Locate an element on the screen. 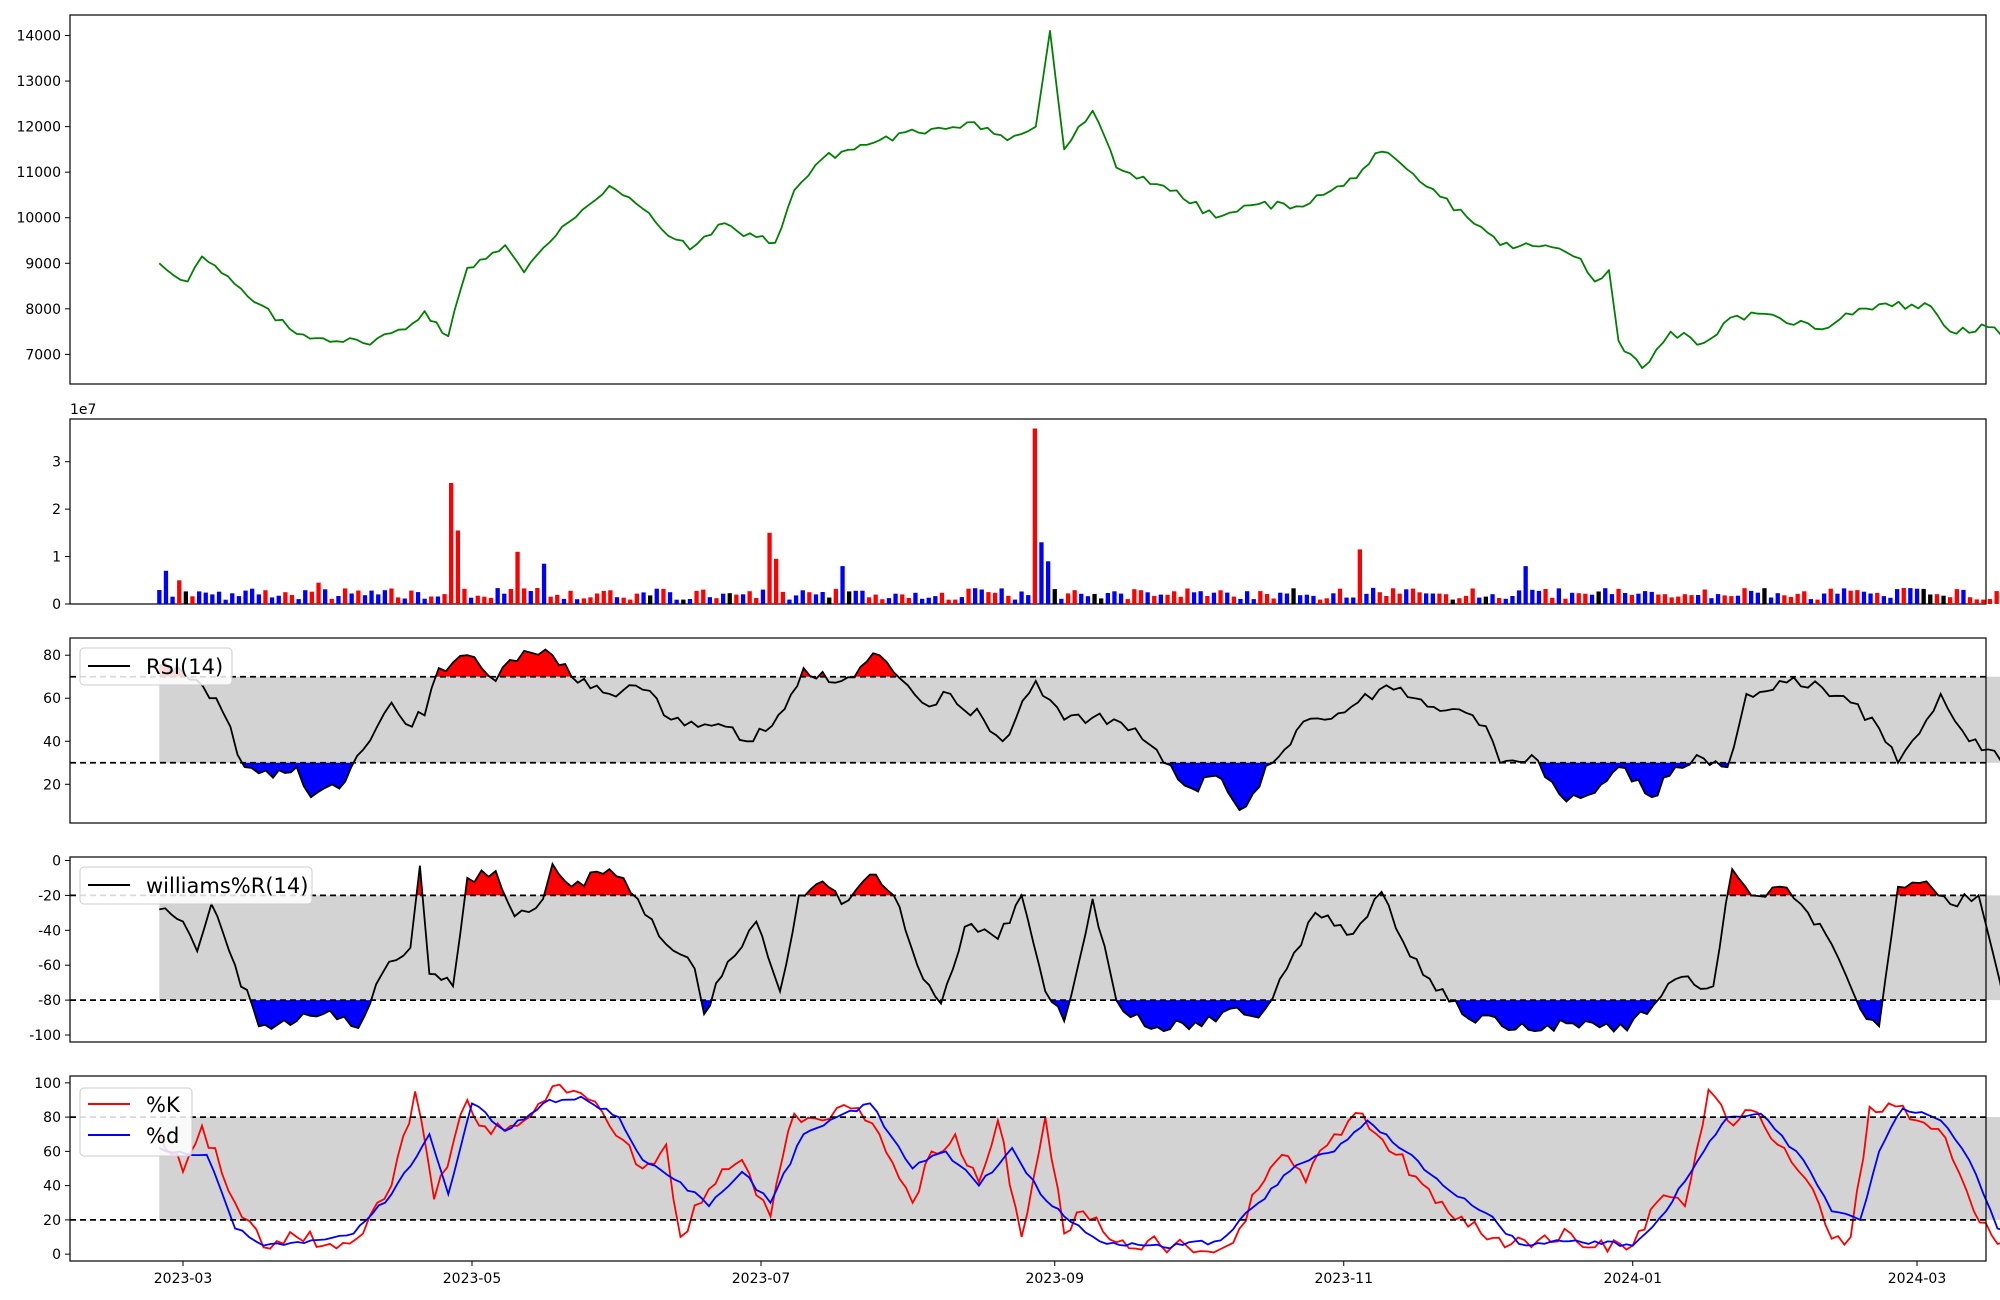  price-ytick-label: 12000 is located at coordinates (38, 128).